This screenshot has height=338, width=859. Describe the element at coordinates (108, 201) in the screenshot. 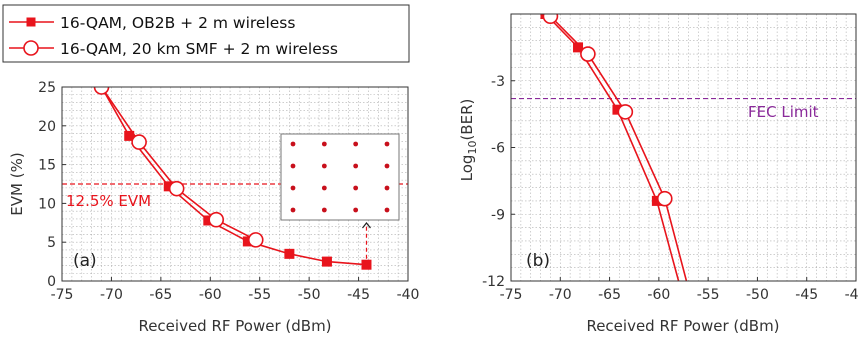

I see `threshold-label-a: 12.5% EVM` at that location.